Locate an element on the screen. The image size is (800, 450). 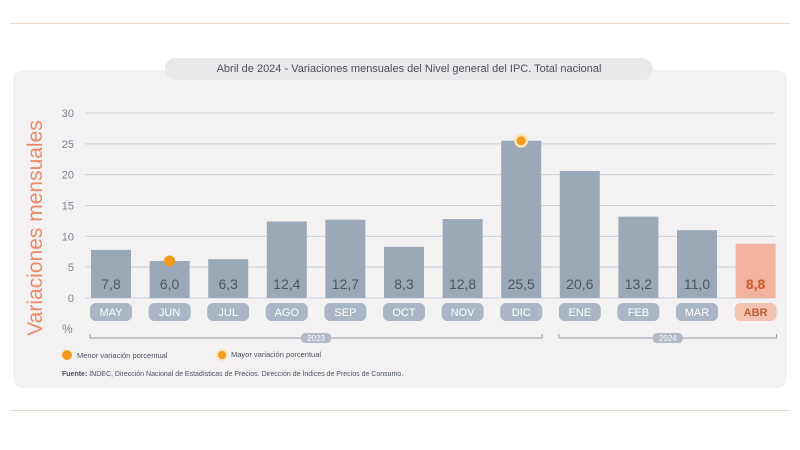
max-marker-icon is located at coordinates (222, 354).